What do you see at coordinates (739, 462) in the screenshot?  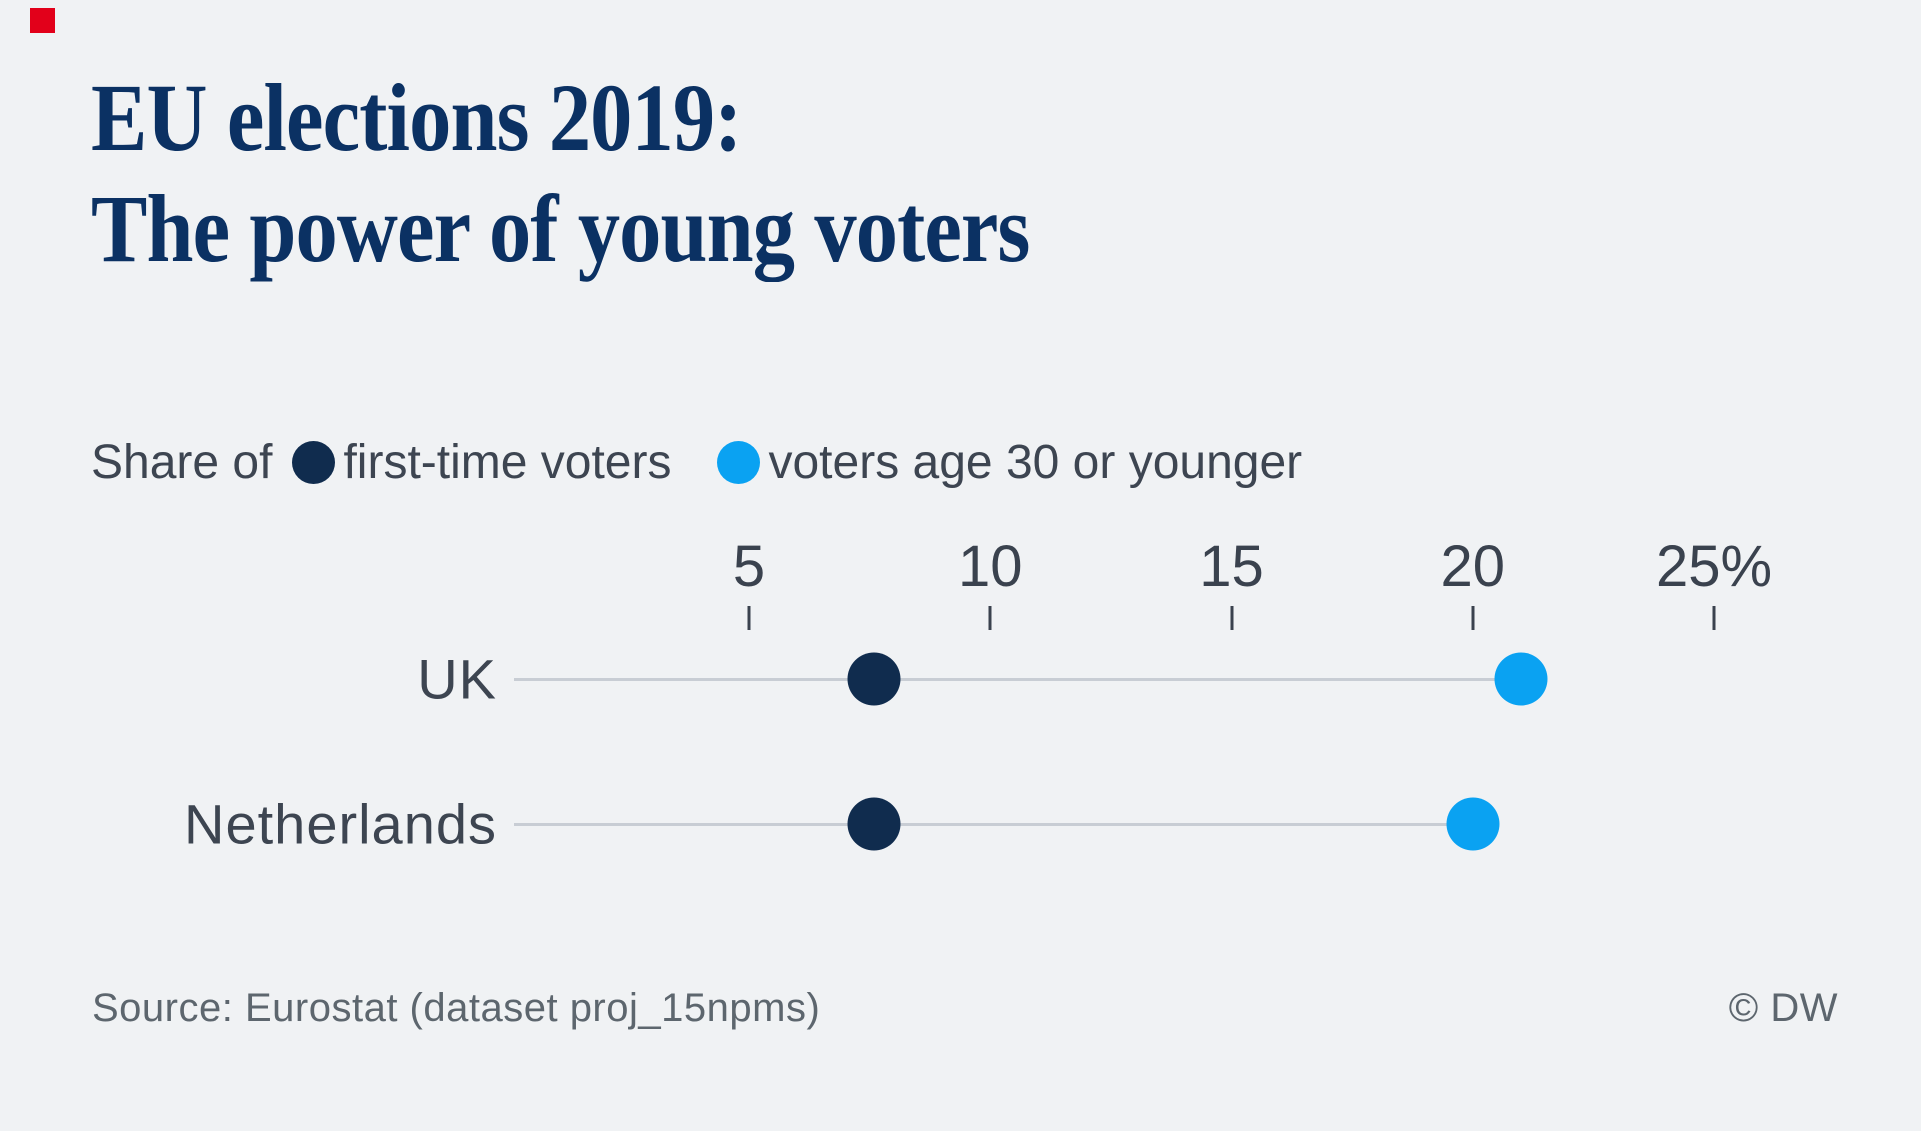 I see `legend-dot-voters-30-icon` at bounding box center [739, 462].